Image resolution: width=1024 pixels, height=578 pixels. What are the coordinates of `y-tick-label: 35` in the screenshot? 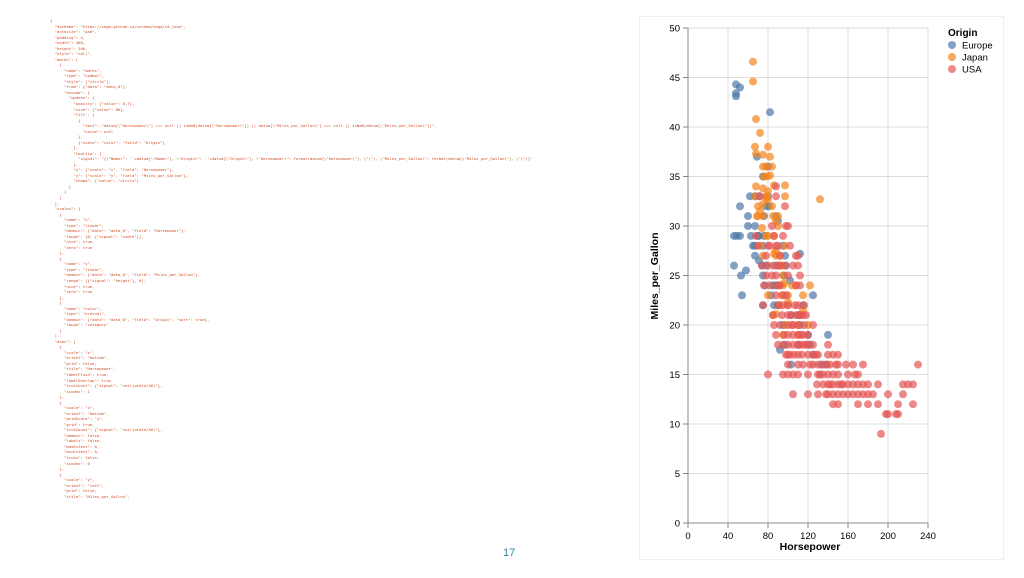 It's located at (674, 177).